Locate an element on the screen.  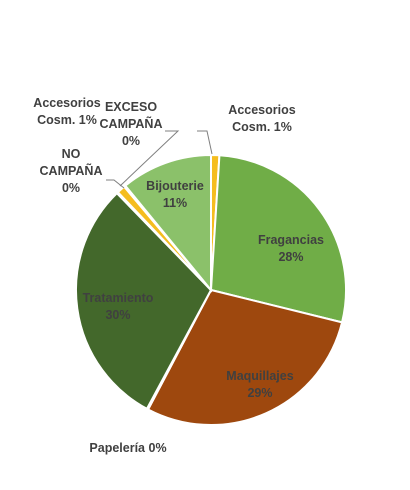
slice-label-1: Fragancias is located at coordinates (291, 240).